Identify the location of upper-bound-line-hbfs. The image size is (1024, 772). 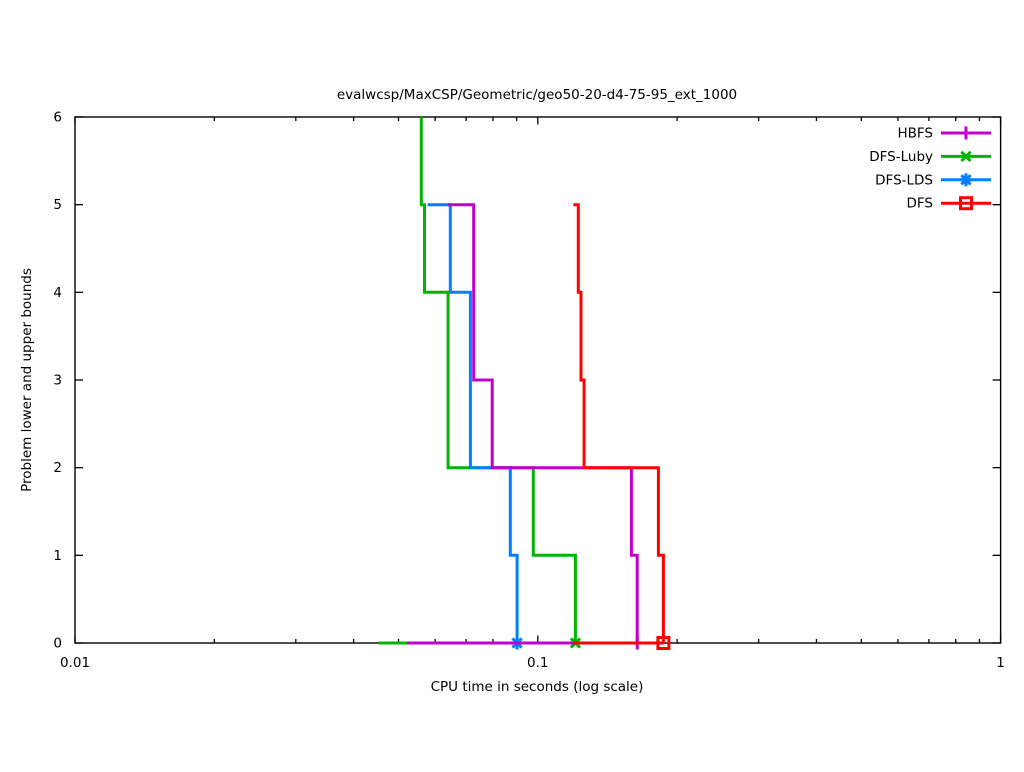
(543, 423).